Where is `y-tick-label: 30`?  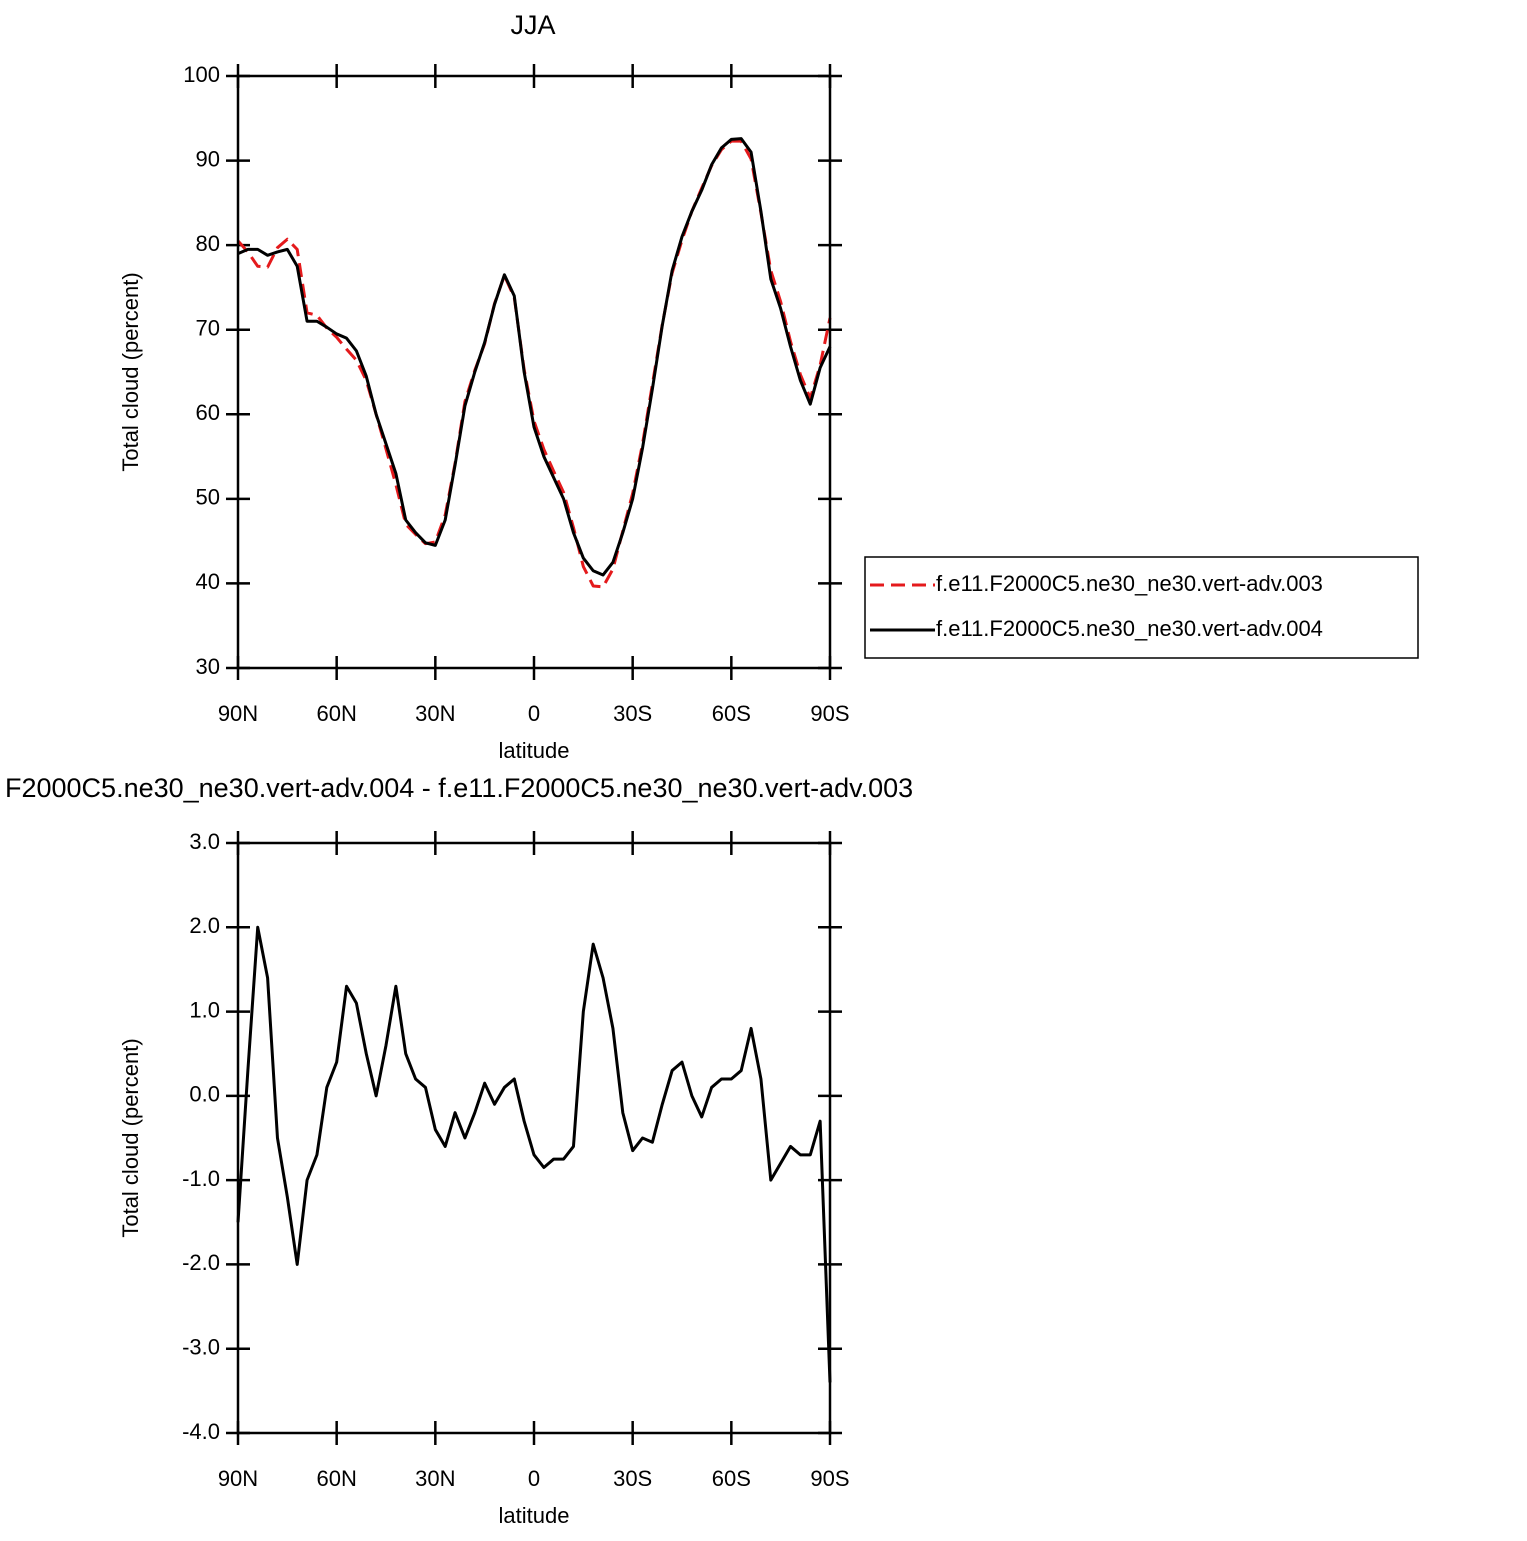
y-tick-label: 30 is located at coordinates (208, 666).